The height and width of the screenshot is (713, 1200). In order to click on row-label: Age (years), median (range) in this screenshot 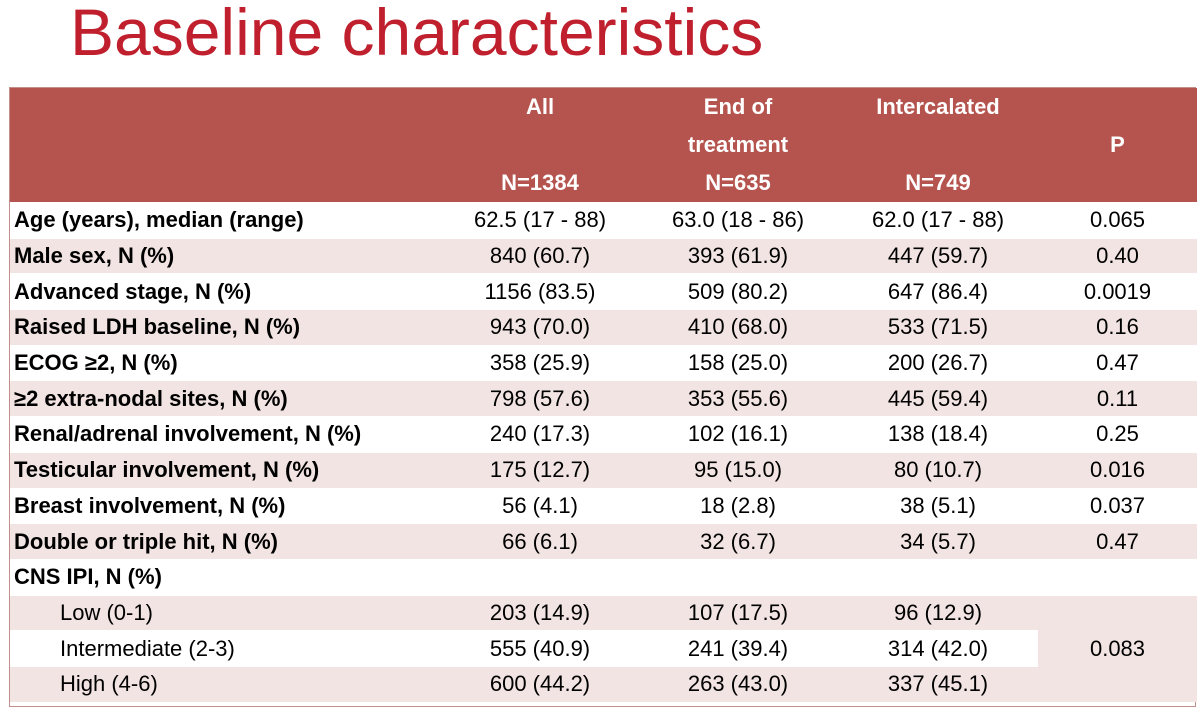, I will do `click(226, 220)`.